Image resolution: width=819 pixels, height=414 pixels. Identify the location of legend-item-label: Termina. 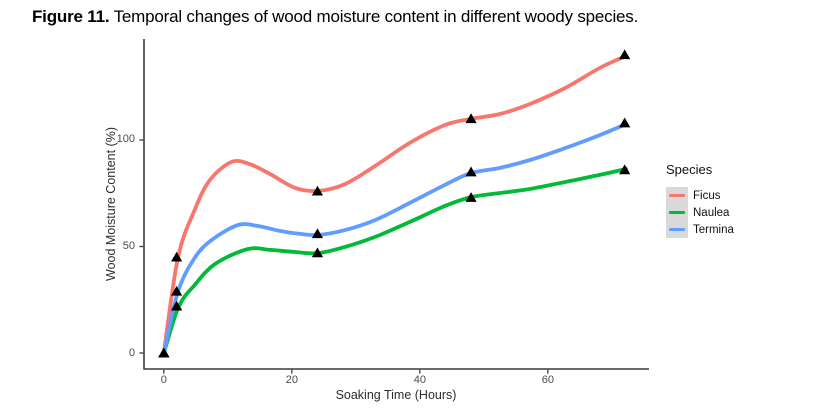
(713, 229).